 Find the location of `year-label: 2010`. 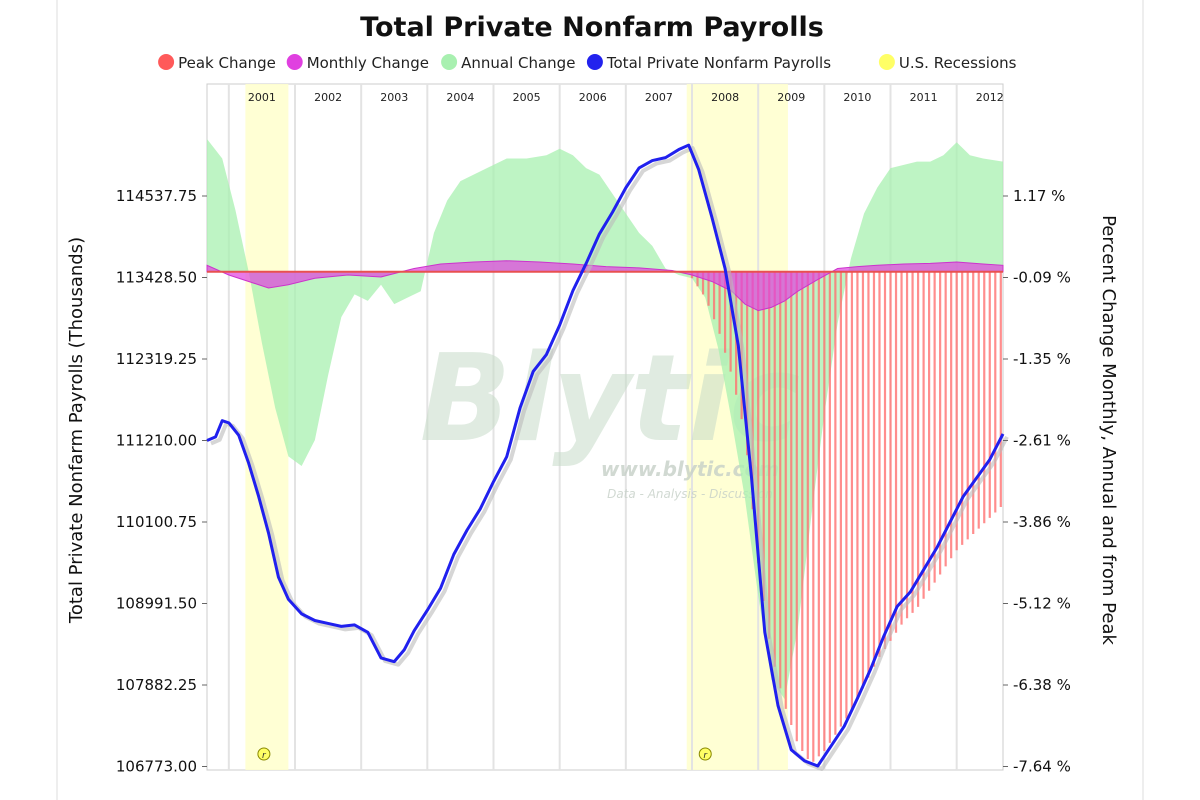

year-label: 2010 is located at coordinates (857, 97).